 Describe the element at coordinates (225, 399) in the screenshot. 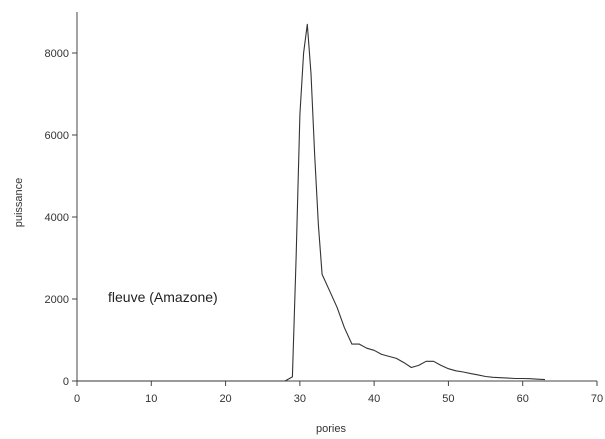

I see `x-tick-label: 20` at that location.